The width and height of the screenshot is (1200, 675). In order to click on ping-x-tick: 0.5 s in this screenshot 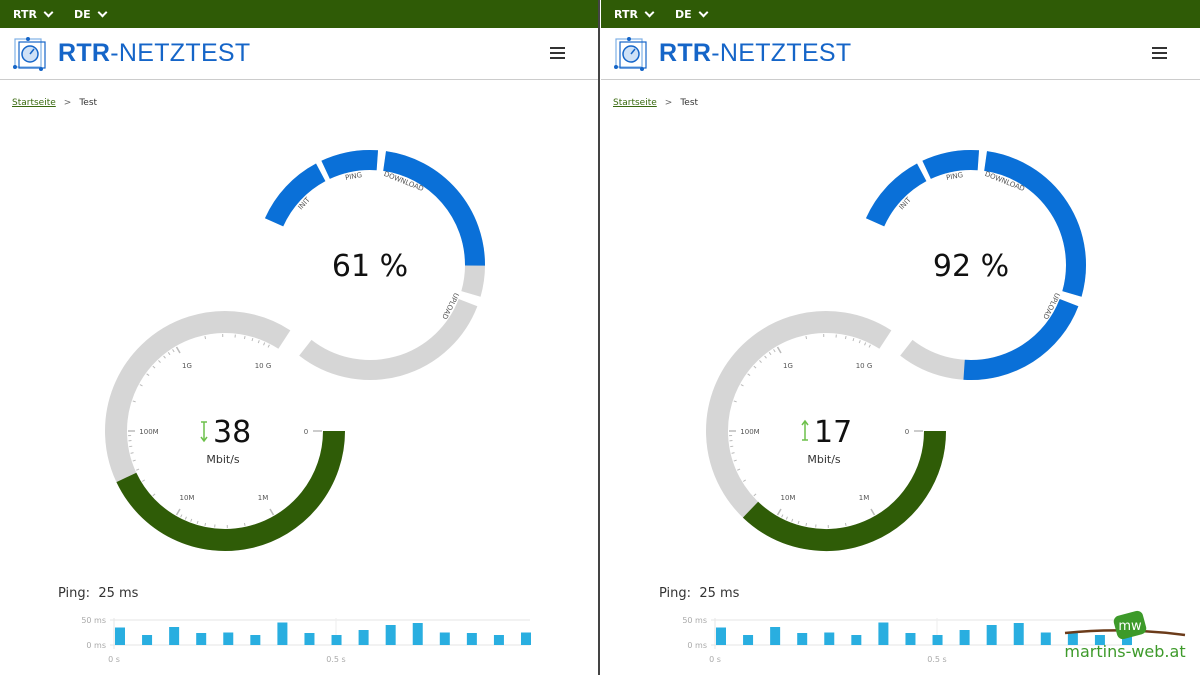, I will do `click(936, 659)`.